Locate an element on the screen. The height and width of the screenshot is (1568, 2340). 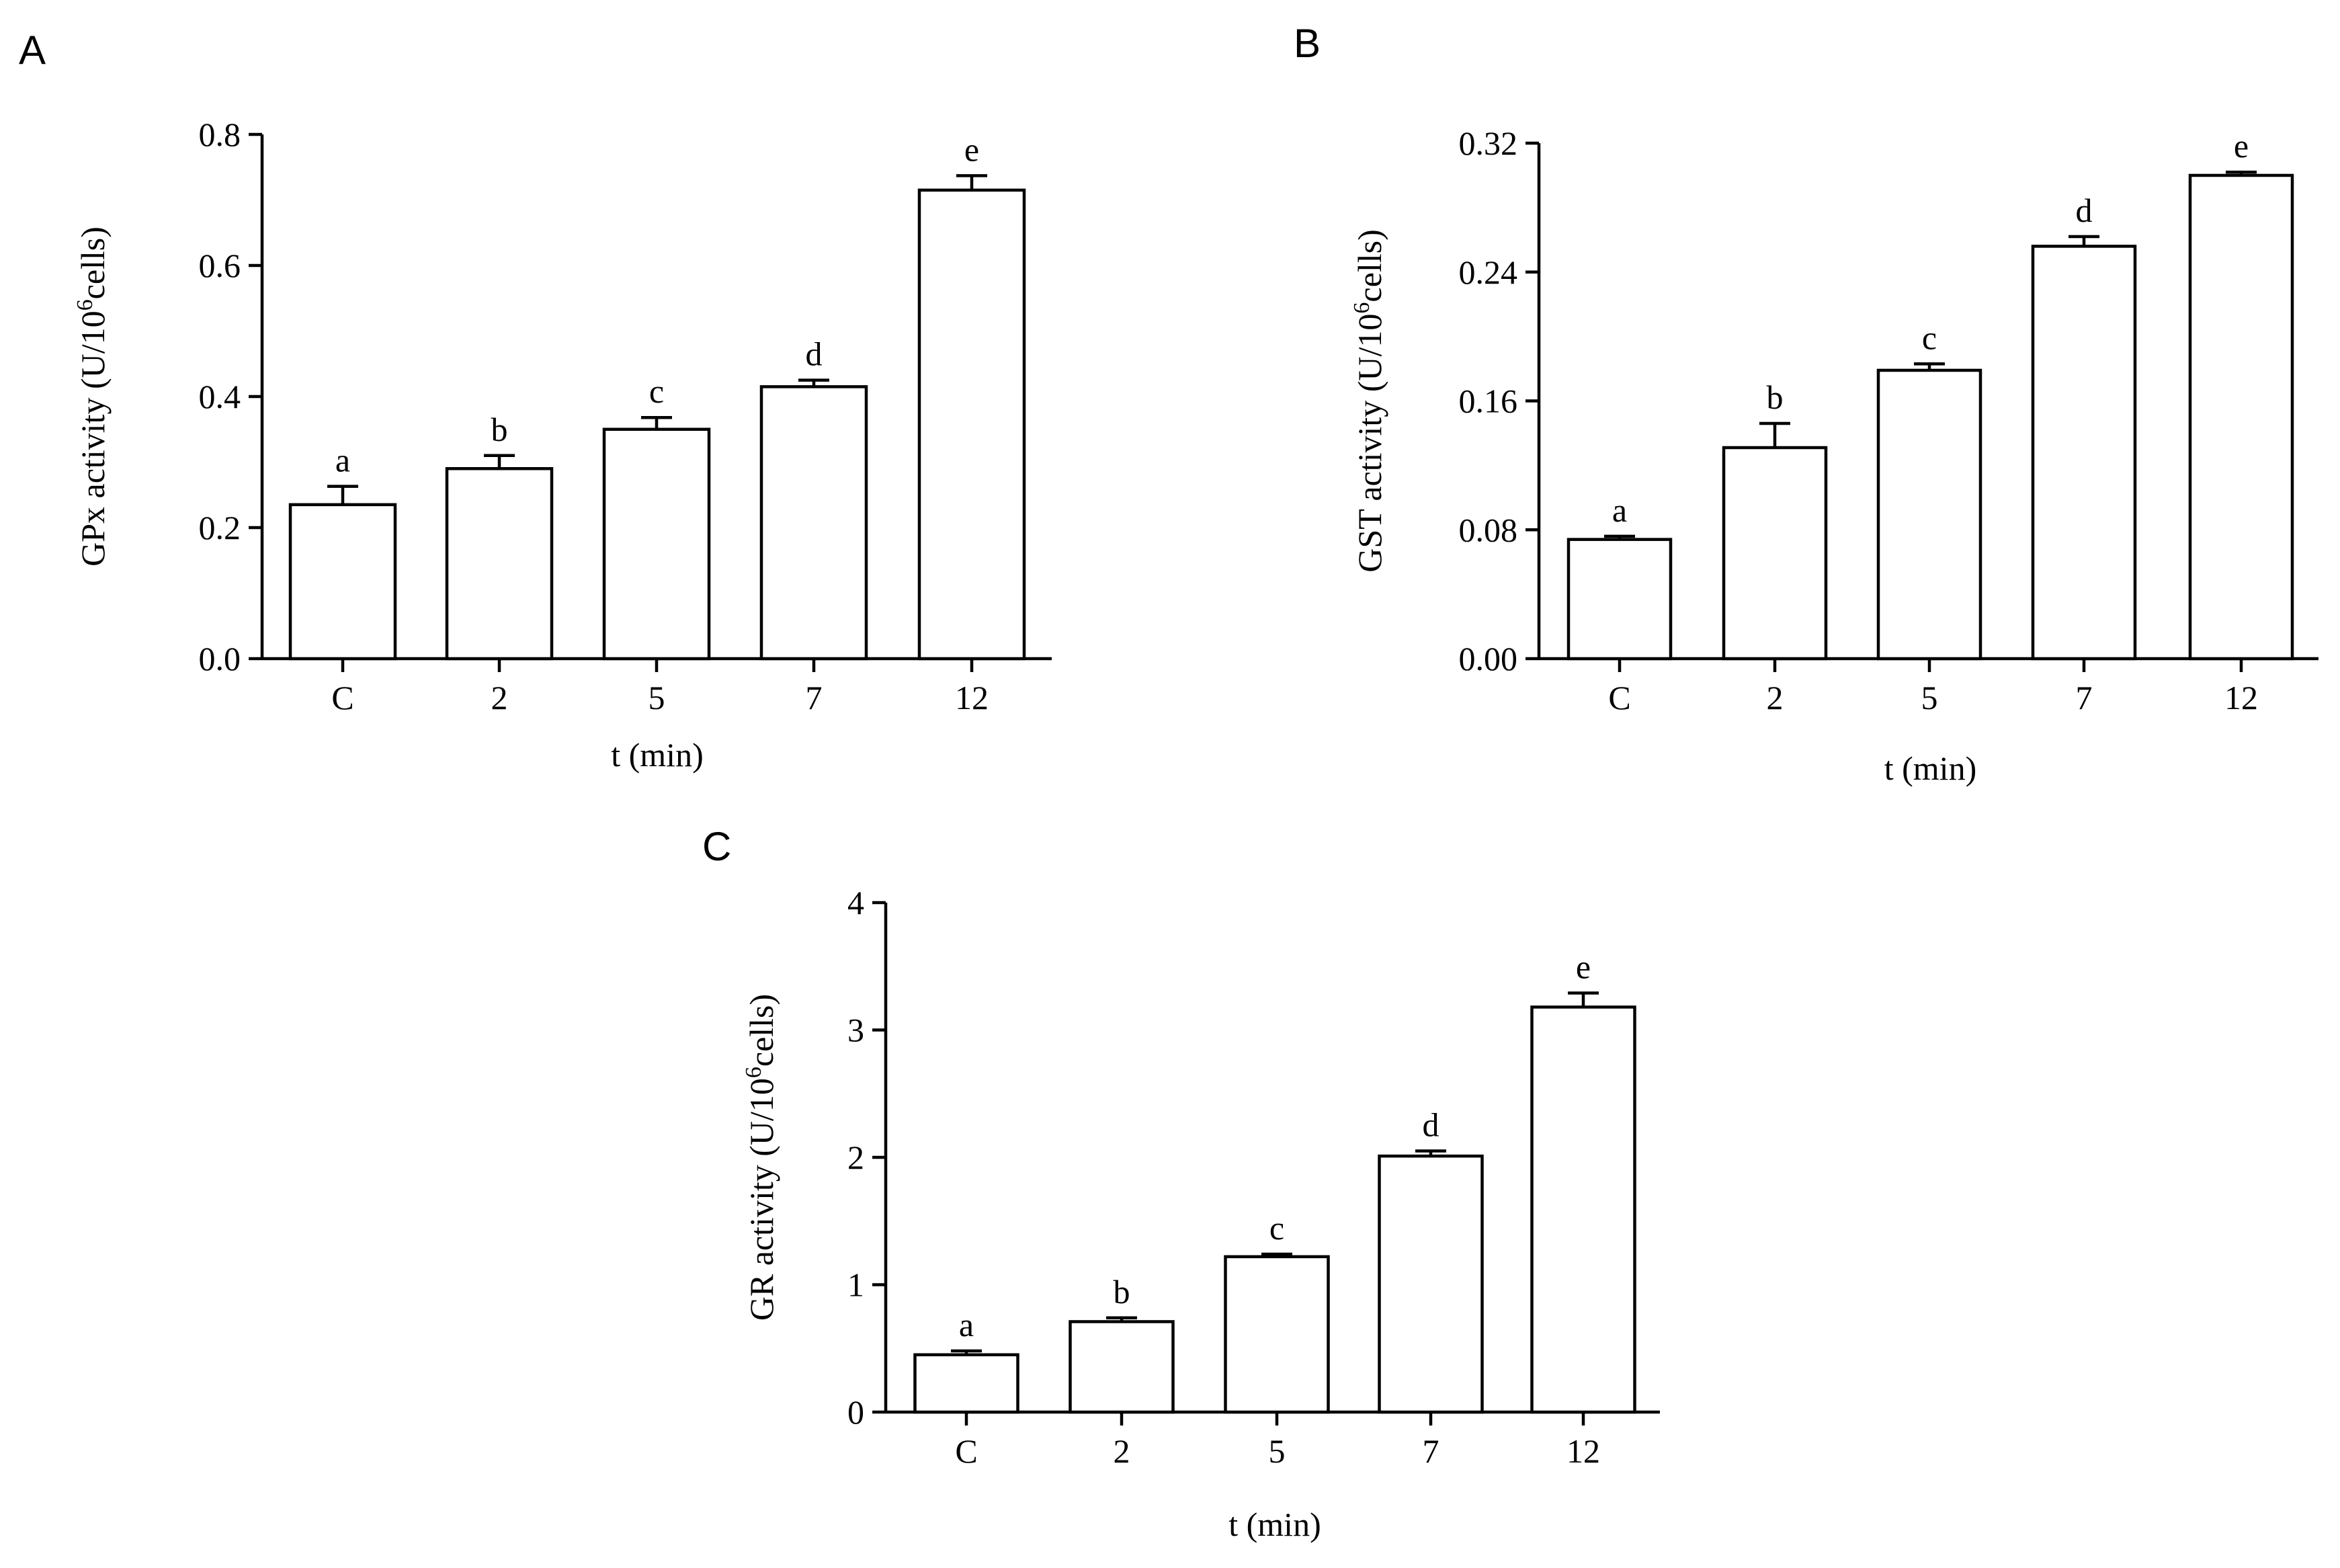
y-tick-label: 0.16 is located at coordinates (1488, 401).